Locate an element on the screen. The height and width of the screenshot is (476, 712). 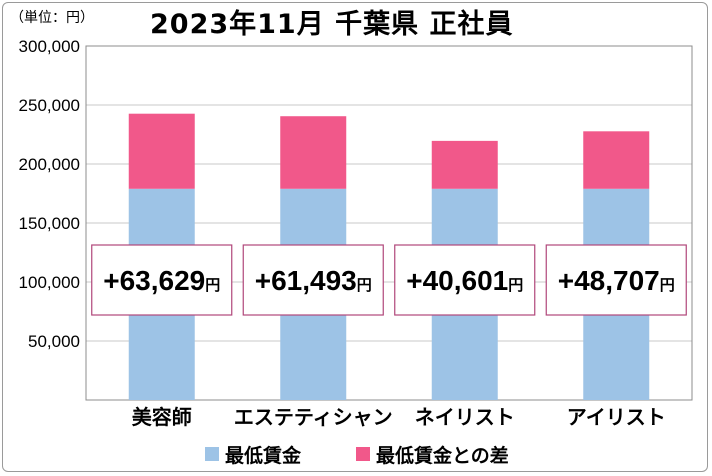
diff-callout-text: +40,601円 is located at coordinates (464, 280).